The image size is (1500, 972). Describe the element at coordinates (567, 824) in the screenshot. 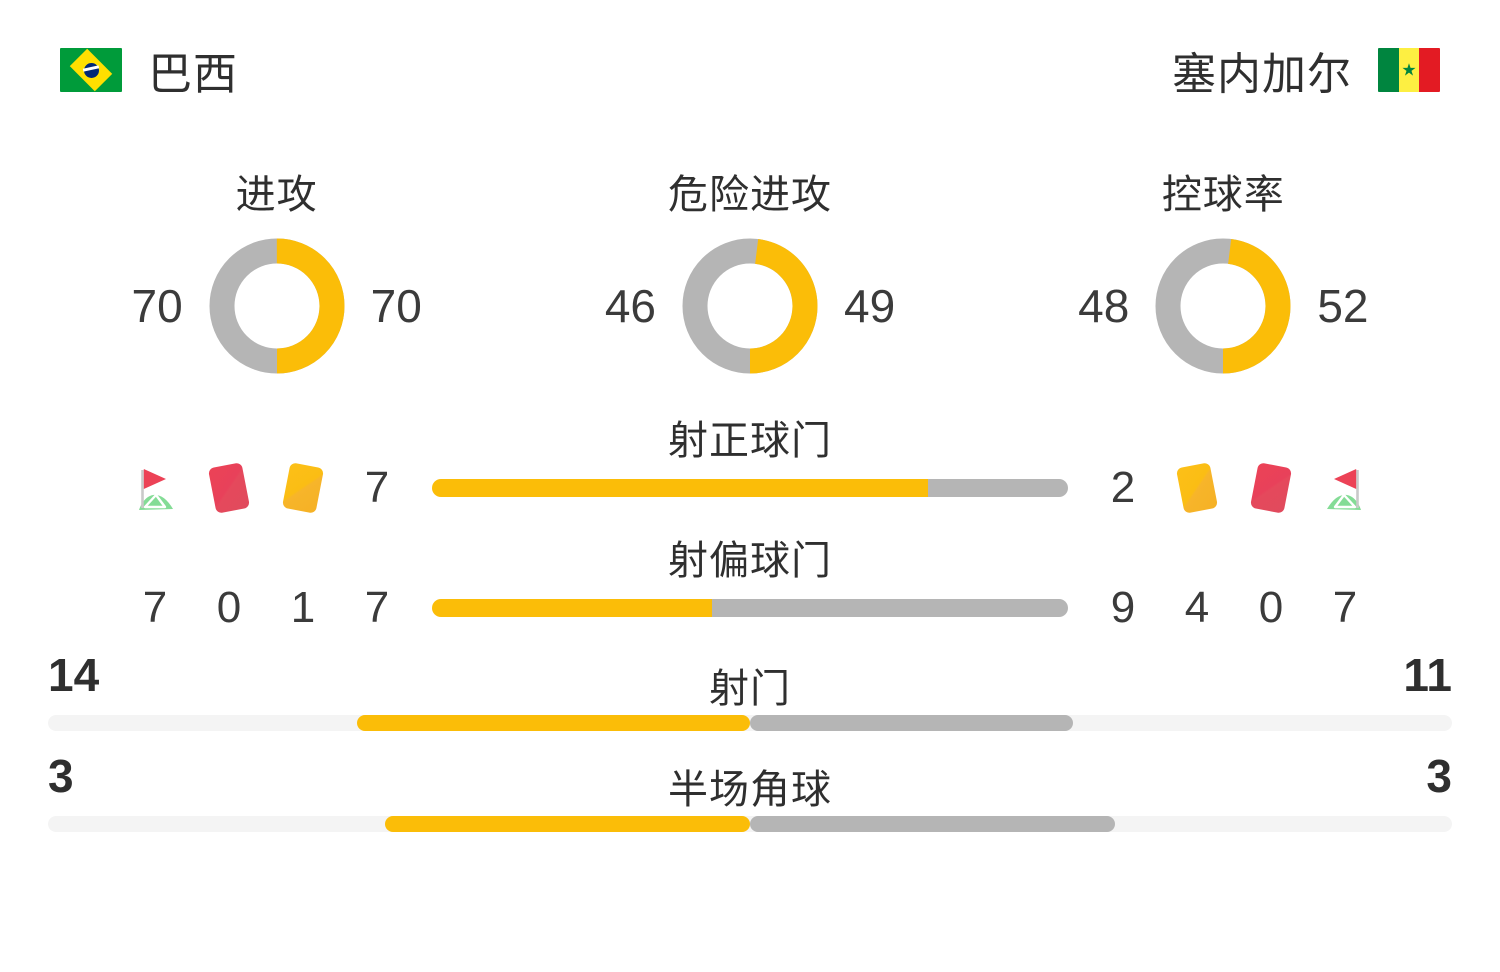

I see `half-corners-home-fill` at that location.